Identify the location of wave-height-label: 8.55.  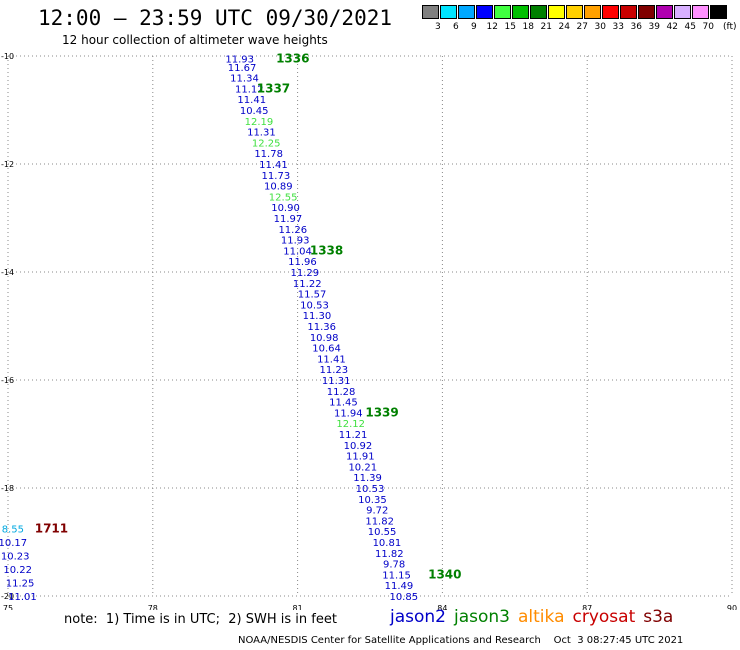
(13, 530).